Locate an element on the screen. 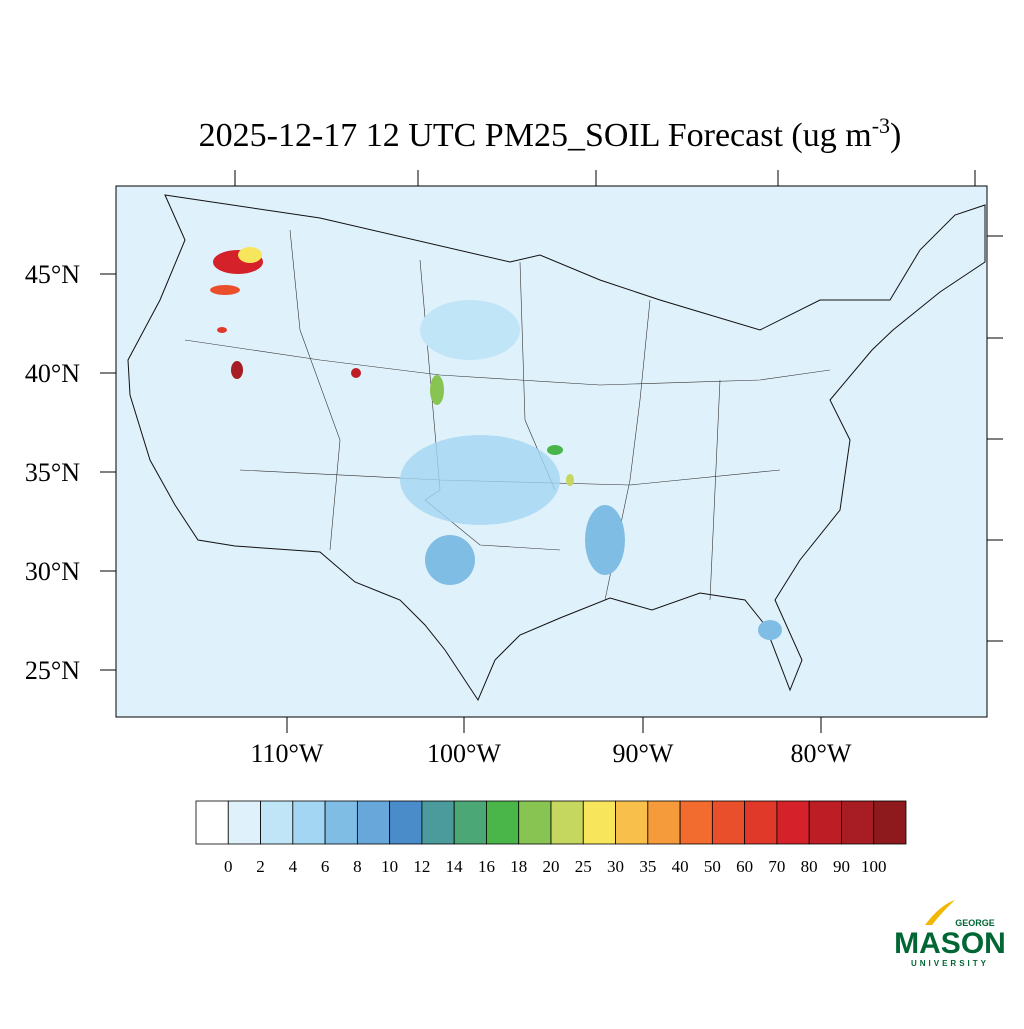 This screenshot has height=1029, width=1024. colorbar-label: 35 is located at coordinates (647, 866).